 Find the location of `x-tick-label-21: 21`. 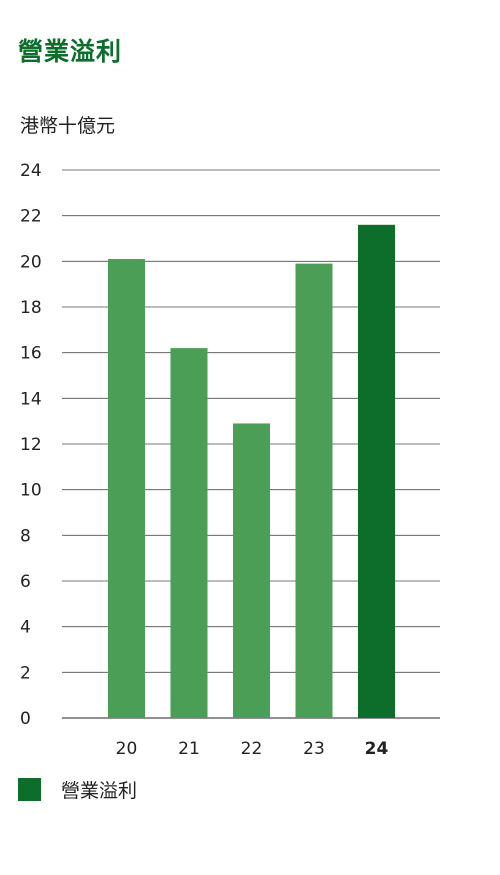

x-tick-label-21: 21 is located at coordinates (189, 749).